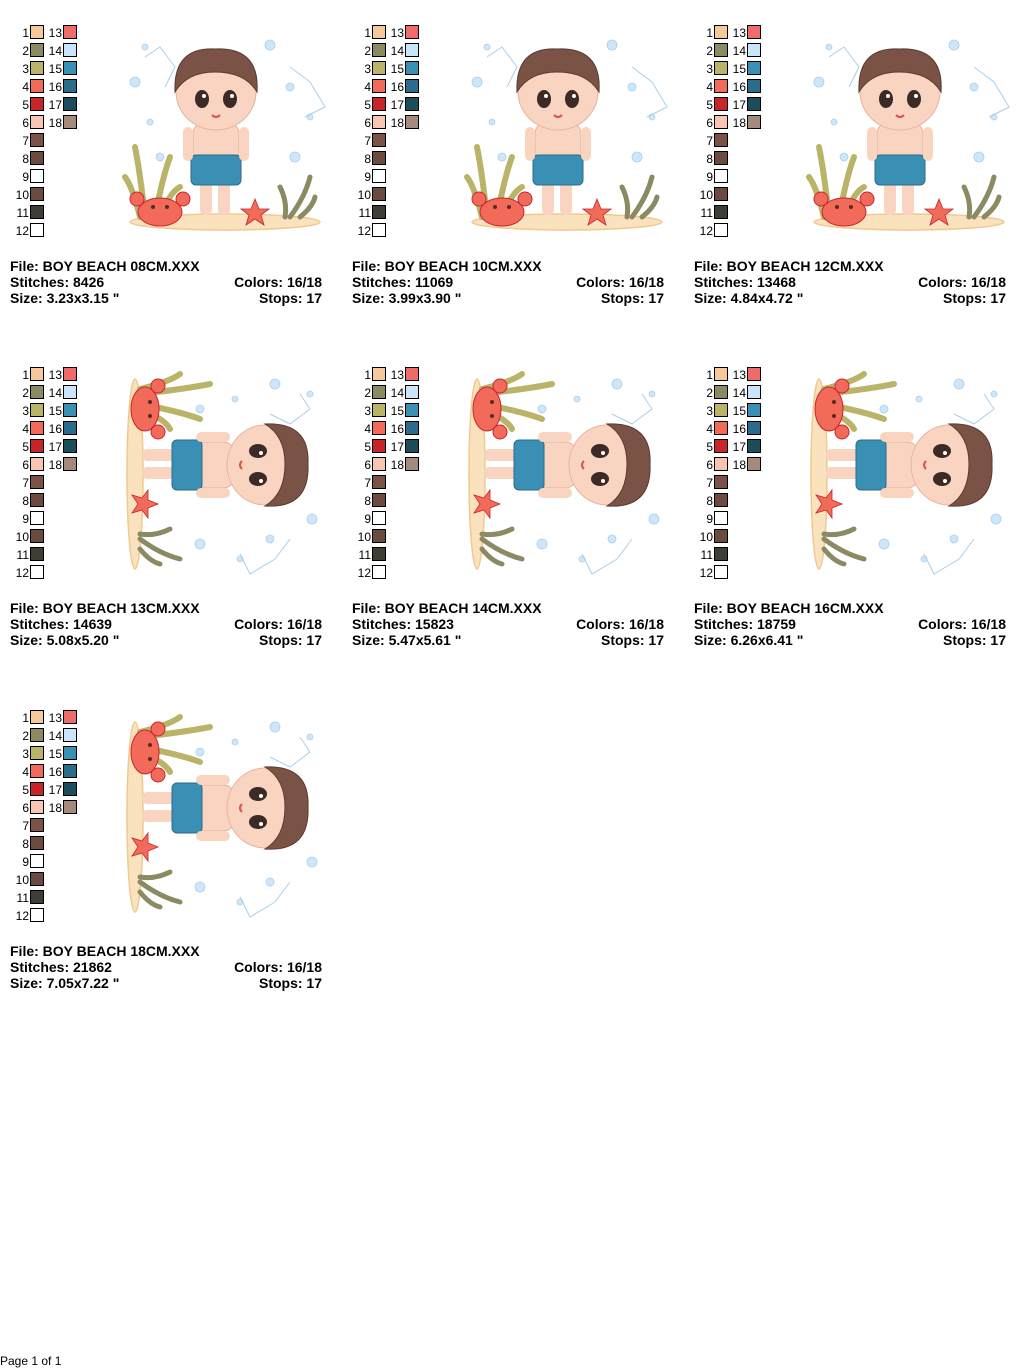  Describe the element at coordinates (278, 967) in the screenshot. I see `color-count: Colors: 16/18` at that location.